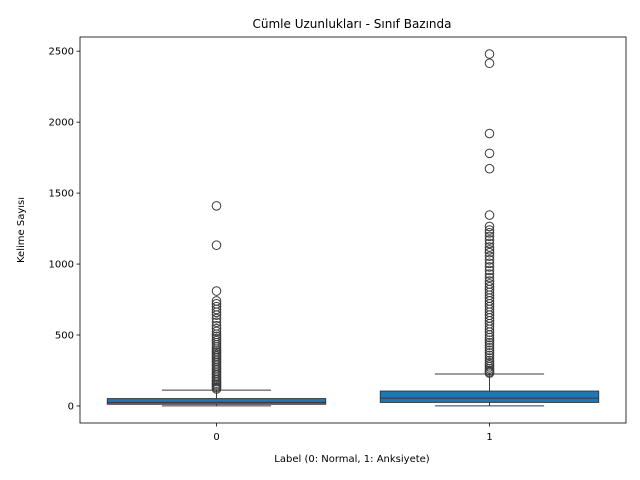  Describe the element at coordinates (21, 230) in the screenshot. I see `y-axis-label: Kelime Sayısı` at that location.